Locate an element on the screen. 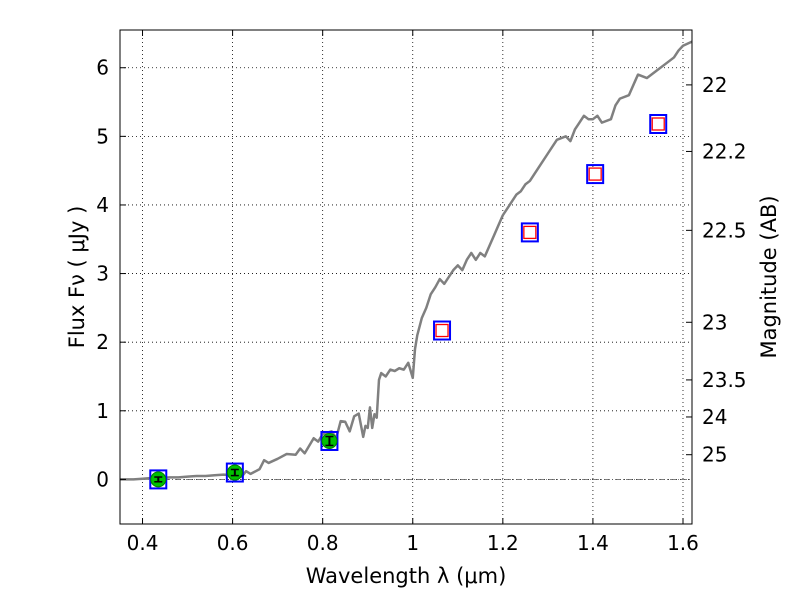 This screenshot has height=600, width=800. x-axis-title: Wavelength λ (μm) is located at coordinates (406, 576).